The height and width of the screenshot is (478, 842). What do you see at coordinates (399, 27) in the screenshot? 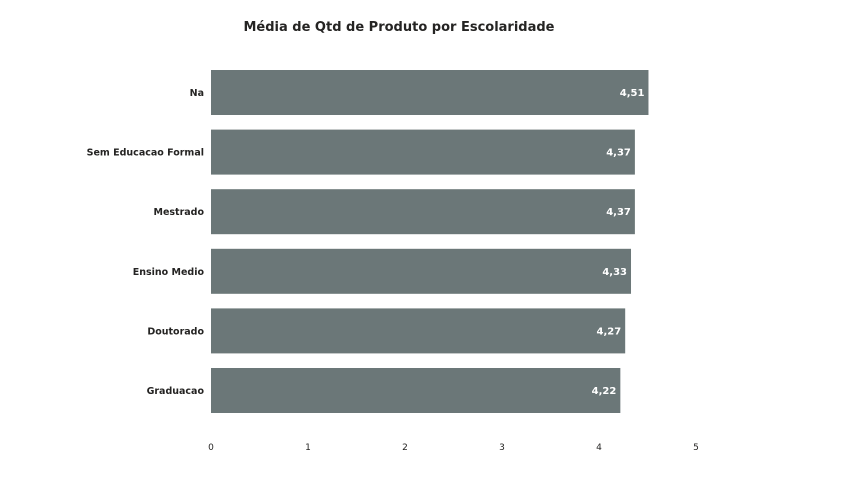
I see `chart-title: Média de Qtd de Produto por Escolaridade` at bounding box center [399, 27].